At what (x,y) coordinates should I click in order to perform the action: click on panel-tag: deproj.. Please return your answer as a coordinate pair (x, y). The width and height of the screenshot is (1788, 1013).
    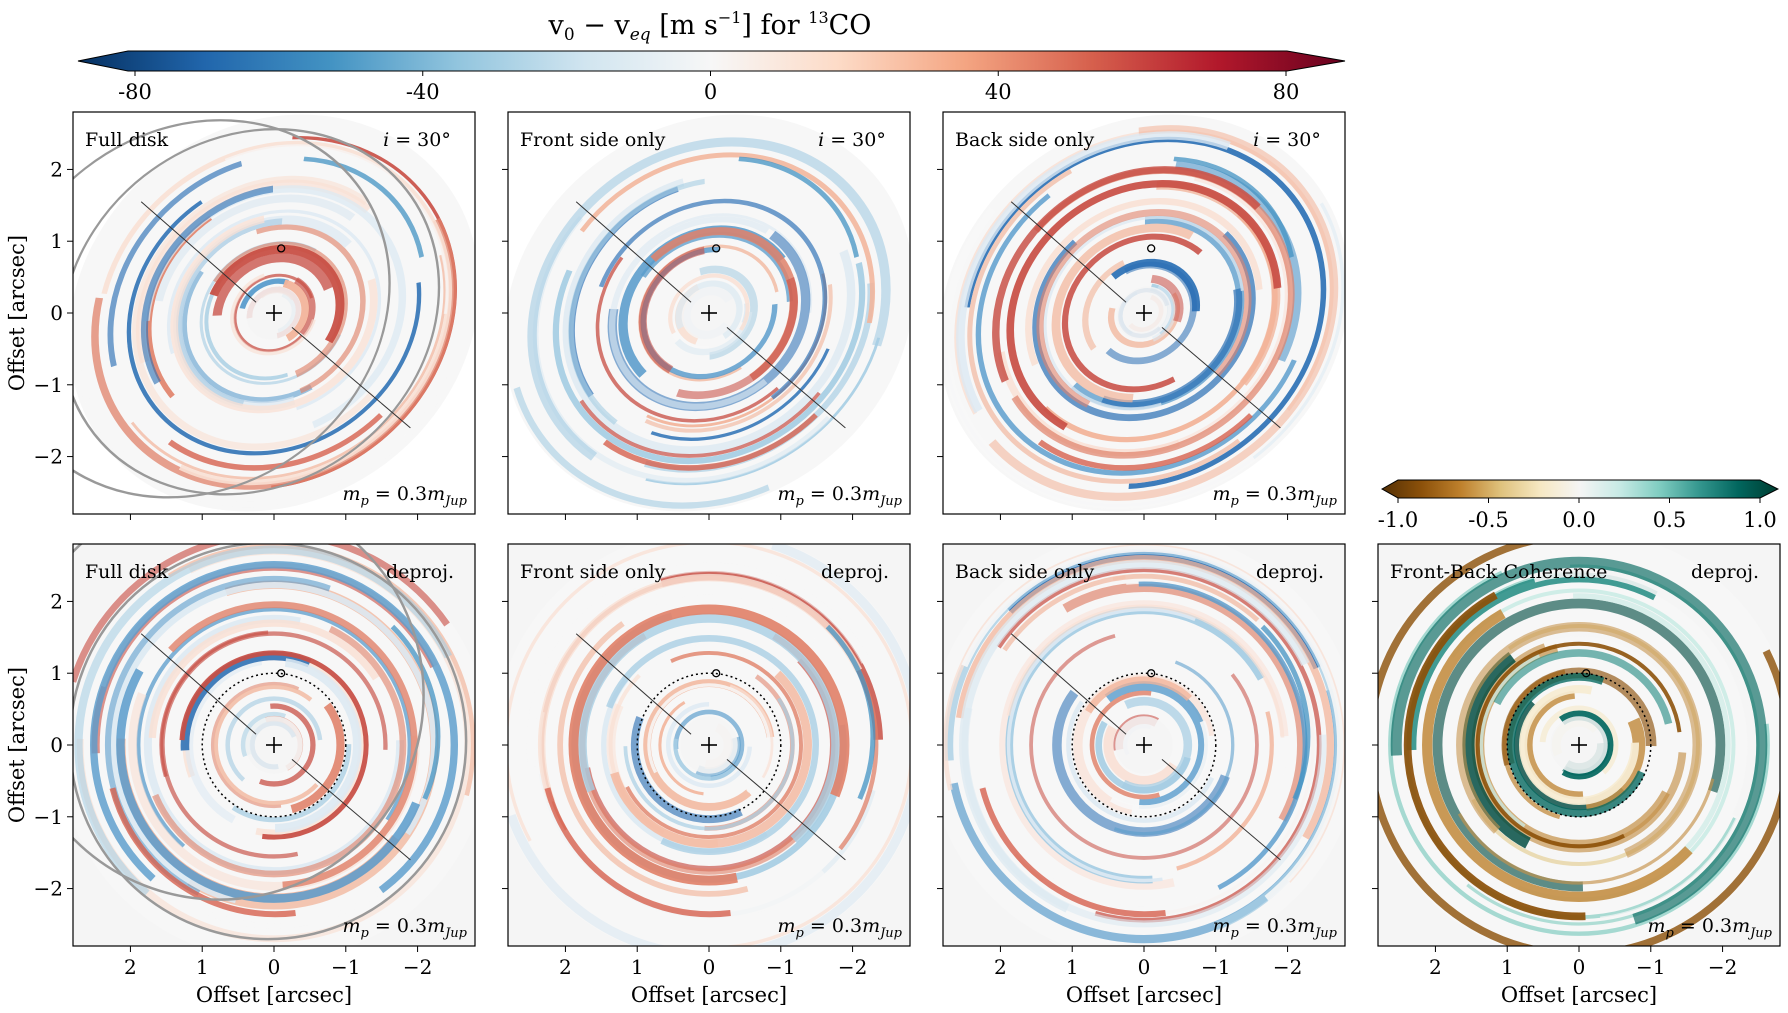
    Looking at the image, I should click on (1725, 572).